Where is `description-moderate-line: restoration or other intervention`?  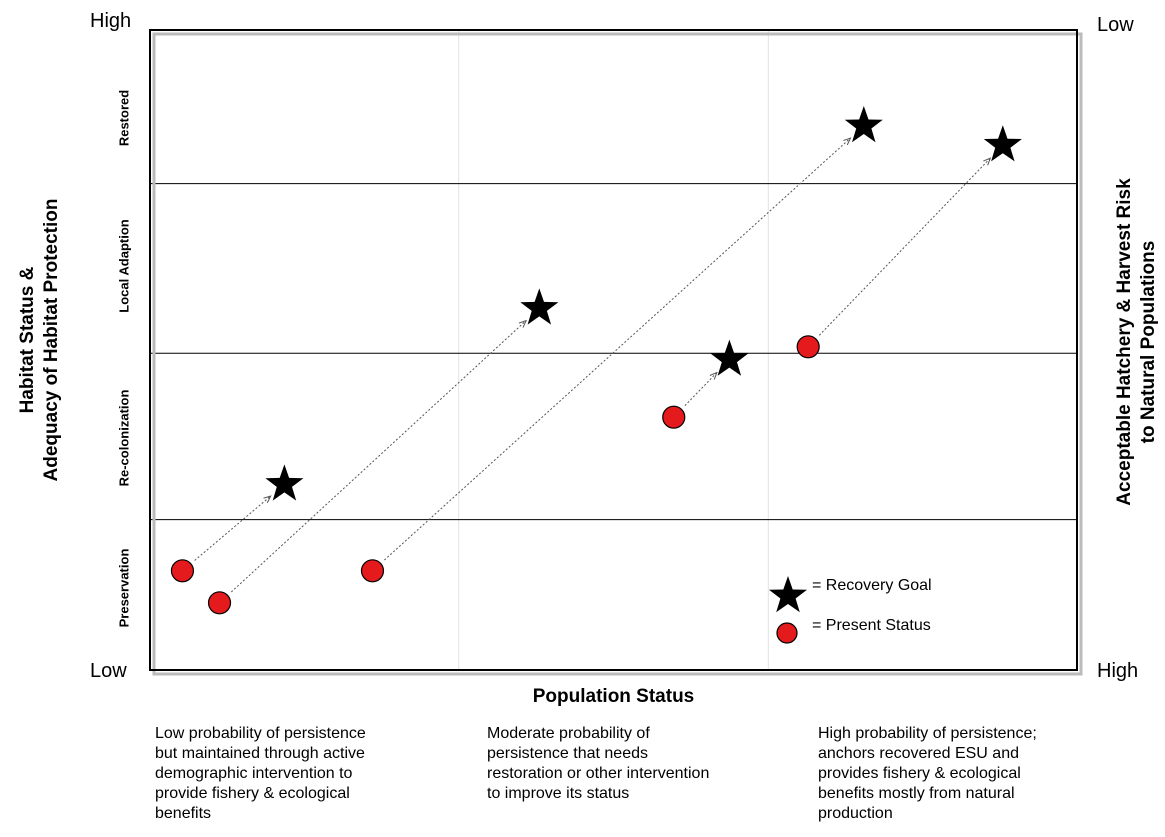
description-moderate-line: restoration or other intervention is located at coordinates (598, 773).